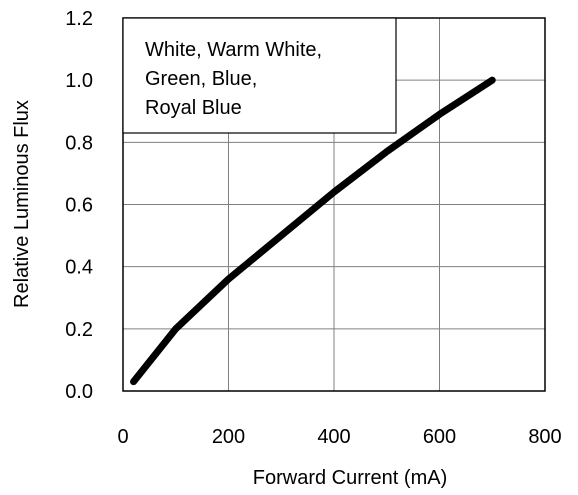 The image size is (578, 495). I want to click on legend-line-2: Green, Blue,, so click(201, 79).